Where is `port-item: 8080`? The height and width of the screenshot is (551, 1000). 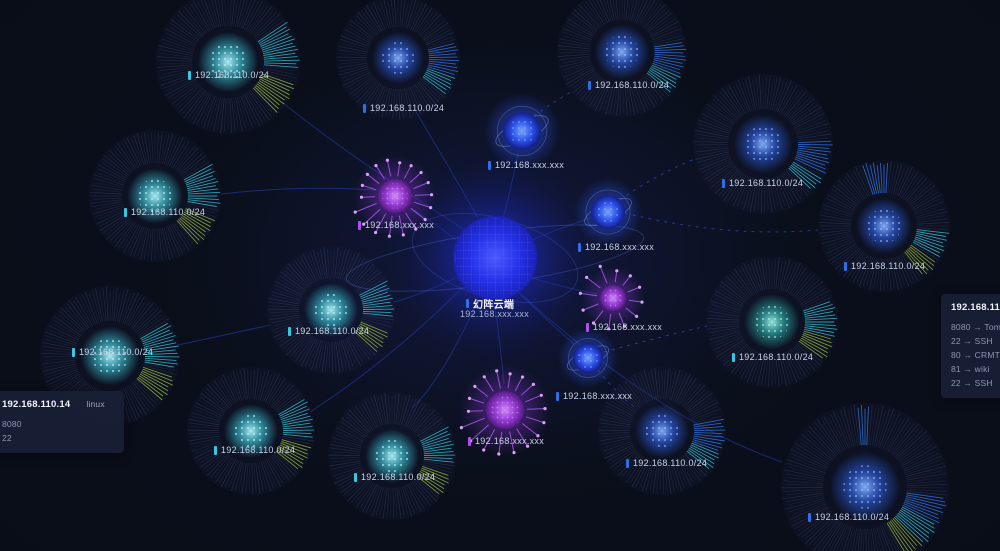 port-item: 8080 is located at coordinates (12, 424).